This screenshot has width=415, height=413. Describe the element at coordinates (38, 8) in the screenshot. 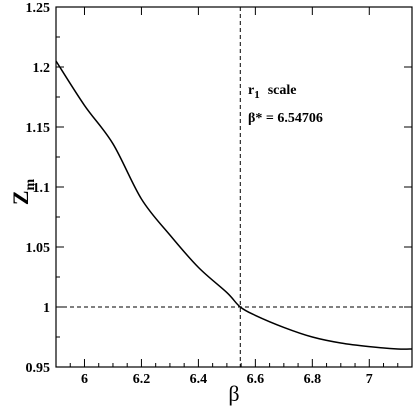

I see `y-tick-label: 1.25` at that location.